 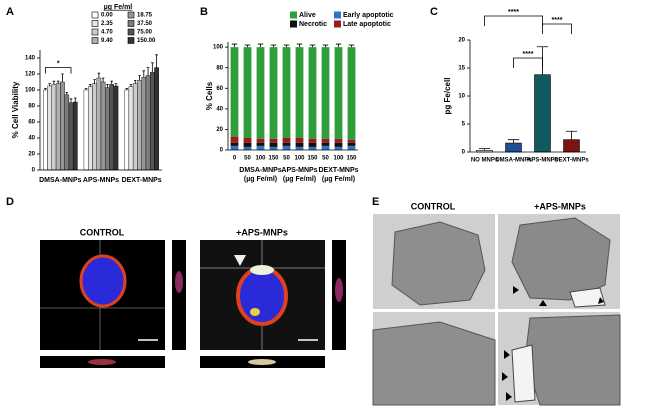 I want to click on legend-label: 4.70, so click(x=107, y=33).